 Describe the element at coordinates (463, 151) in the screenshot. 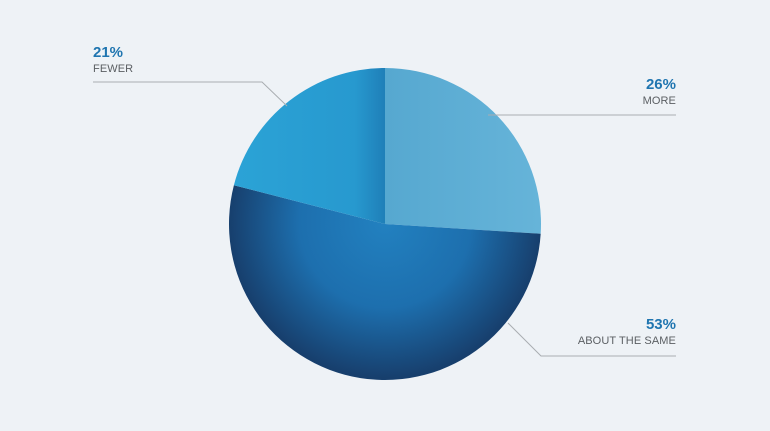

I see `pie-slice-more` at that location.